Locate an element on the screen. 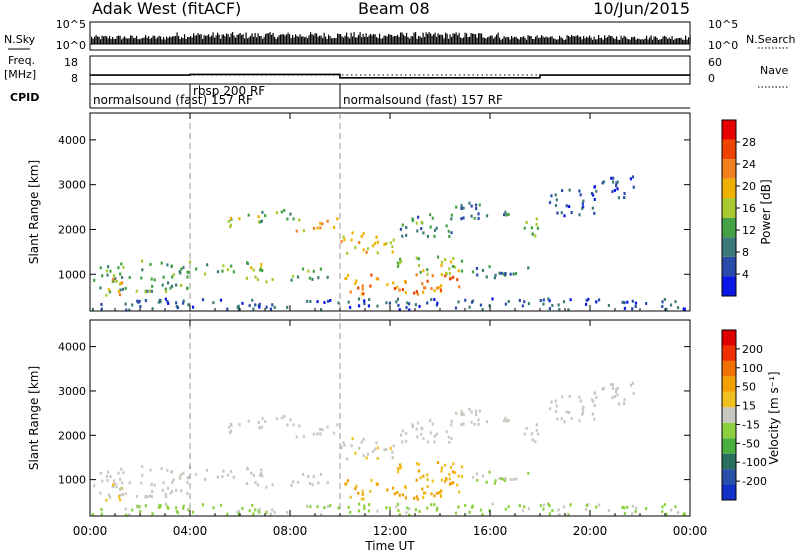 Image resolution: width=800 pixels, height=554 pixels. velocity-ylabel: Slant Range [km] is located at coordinates (34, 418).